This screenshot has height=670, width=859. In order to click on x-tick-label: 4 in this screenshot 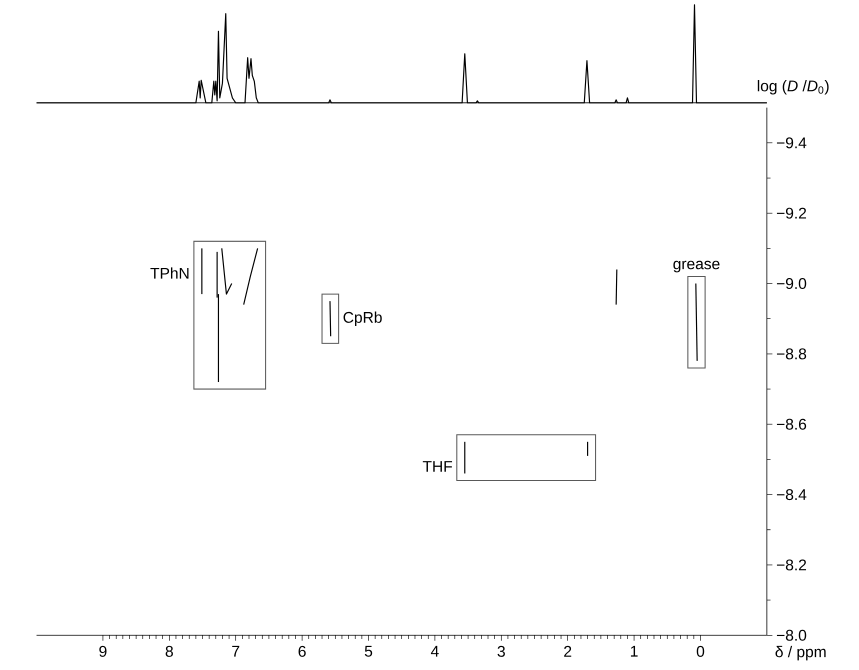, I will do `click(434, 651)`.